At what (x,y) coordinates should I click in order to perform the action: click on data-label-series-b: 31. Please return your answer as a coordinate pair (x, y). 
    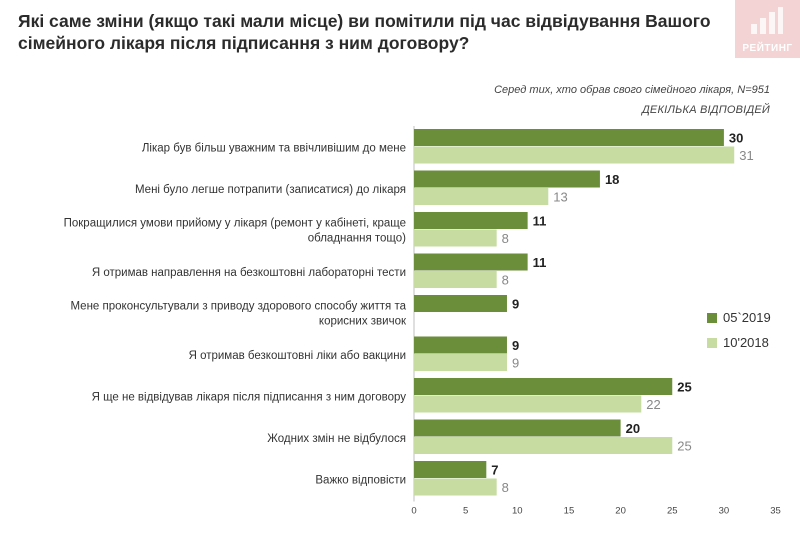
    Looking at the image, I should click on (746, 155).